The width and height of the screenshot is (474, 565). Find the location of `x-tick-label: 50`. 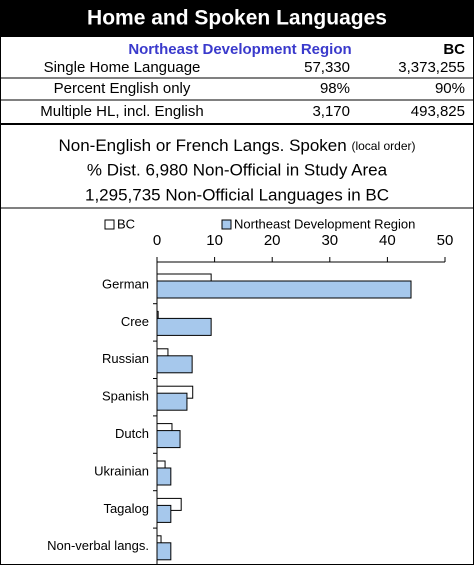

x-tick-label: 50 is located at coordinates (445, 240).